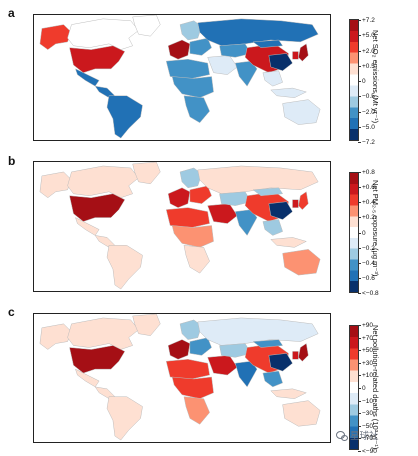 This screenshot has width=418, height=456. I want to click on colorbar-tick-label: <−90, so click(367, 451).